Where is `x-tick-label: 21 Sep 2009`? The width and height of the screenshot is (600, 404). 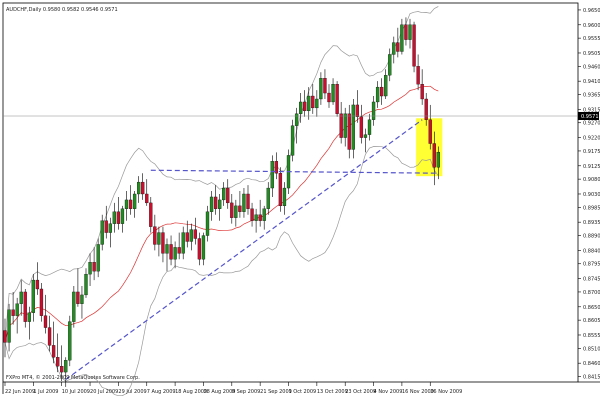 x-tick-label: 21 Sep 2009 is located at coordinates (276, 392).